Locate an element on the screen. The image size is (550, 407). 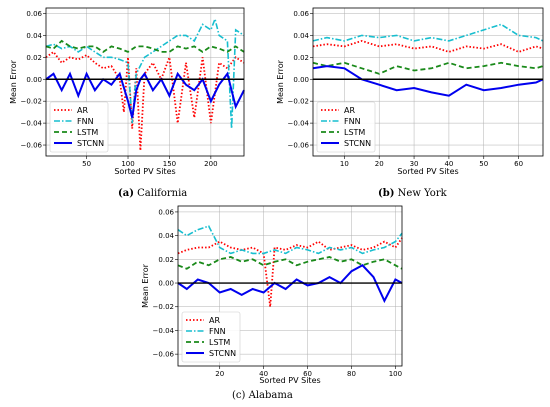
x-tick-label: 30 is located at coordinates (414, 164).